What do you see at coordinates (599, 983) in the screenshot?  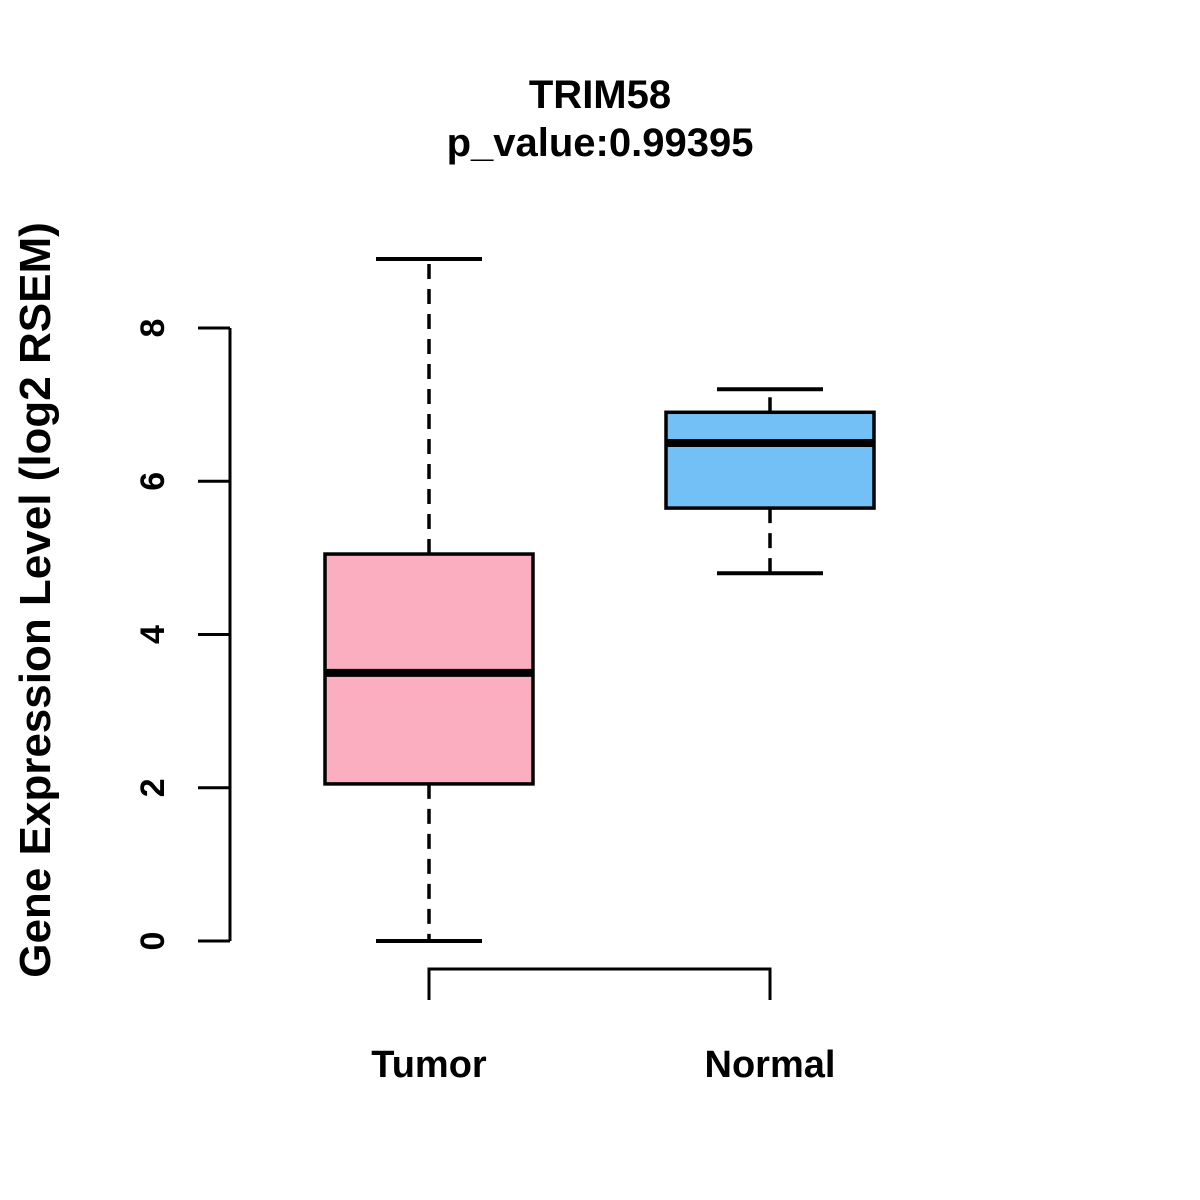 I see `x-axis-bracket` at bounding box center [599, 983].